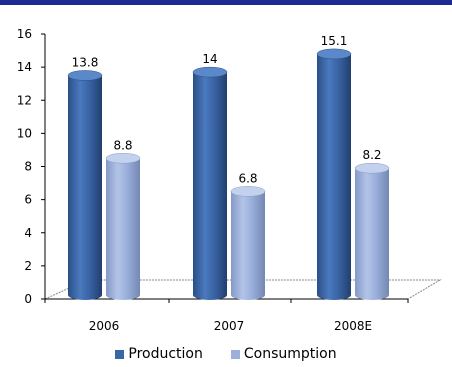 Image resolution: width=452 pixels, height=367 pixels. I want to click on bar-consumption-2008E, so click(372, 231).